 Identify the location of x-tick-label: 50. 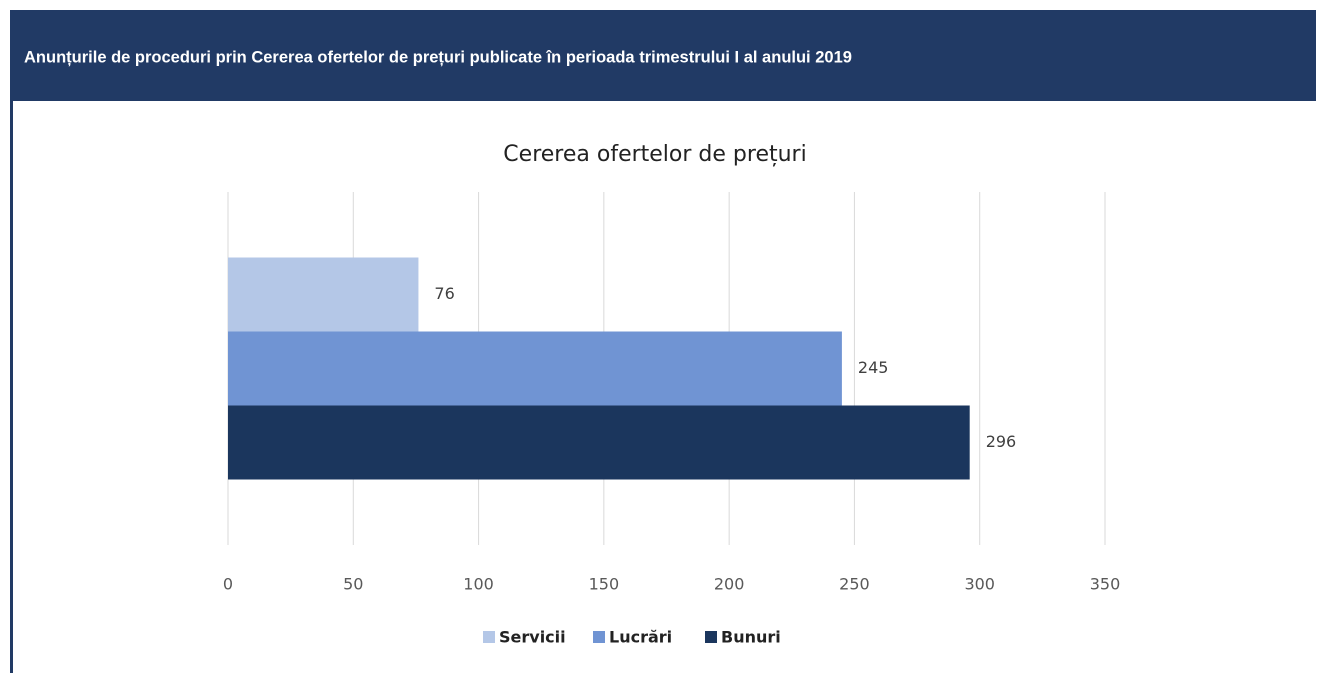
(353, 584).